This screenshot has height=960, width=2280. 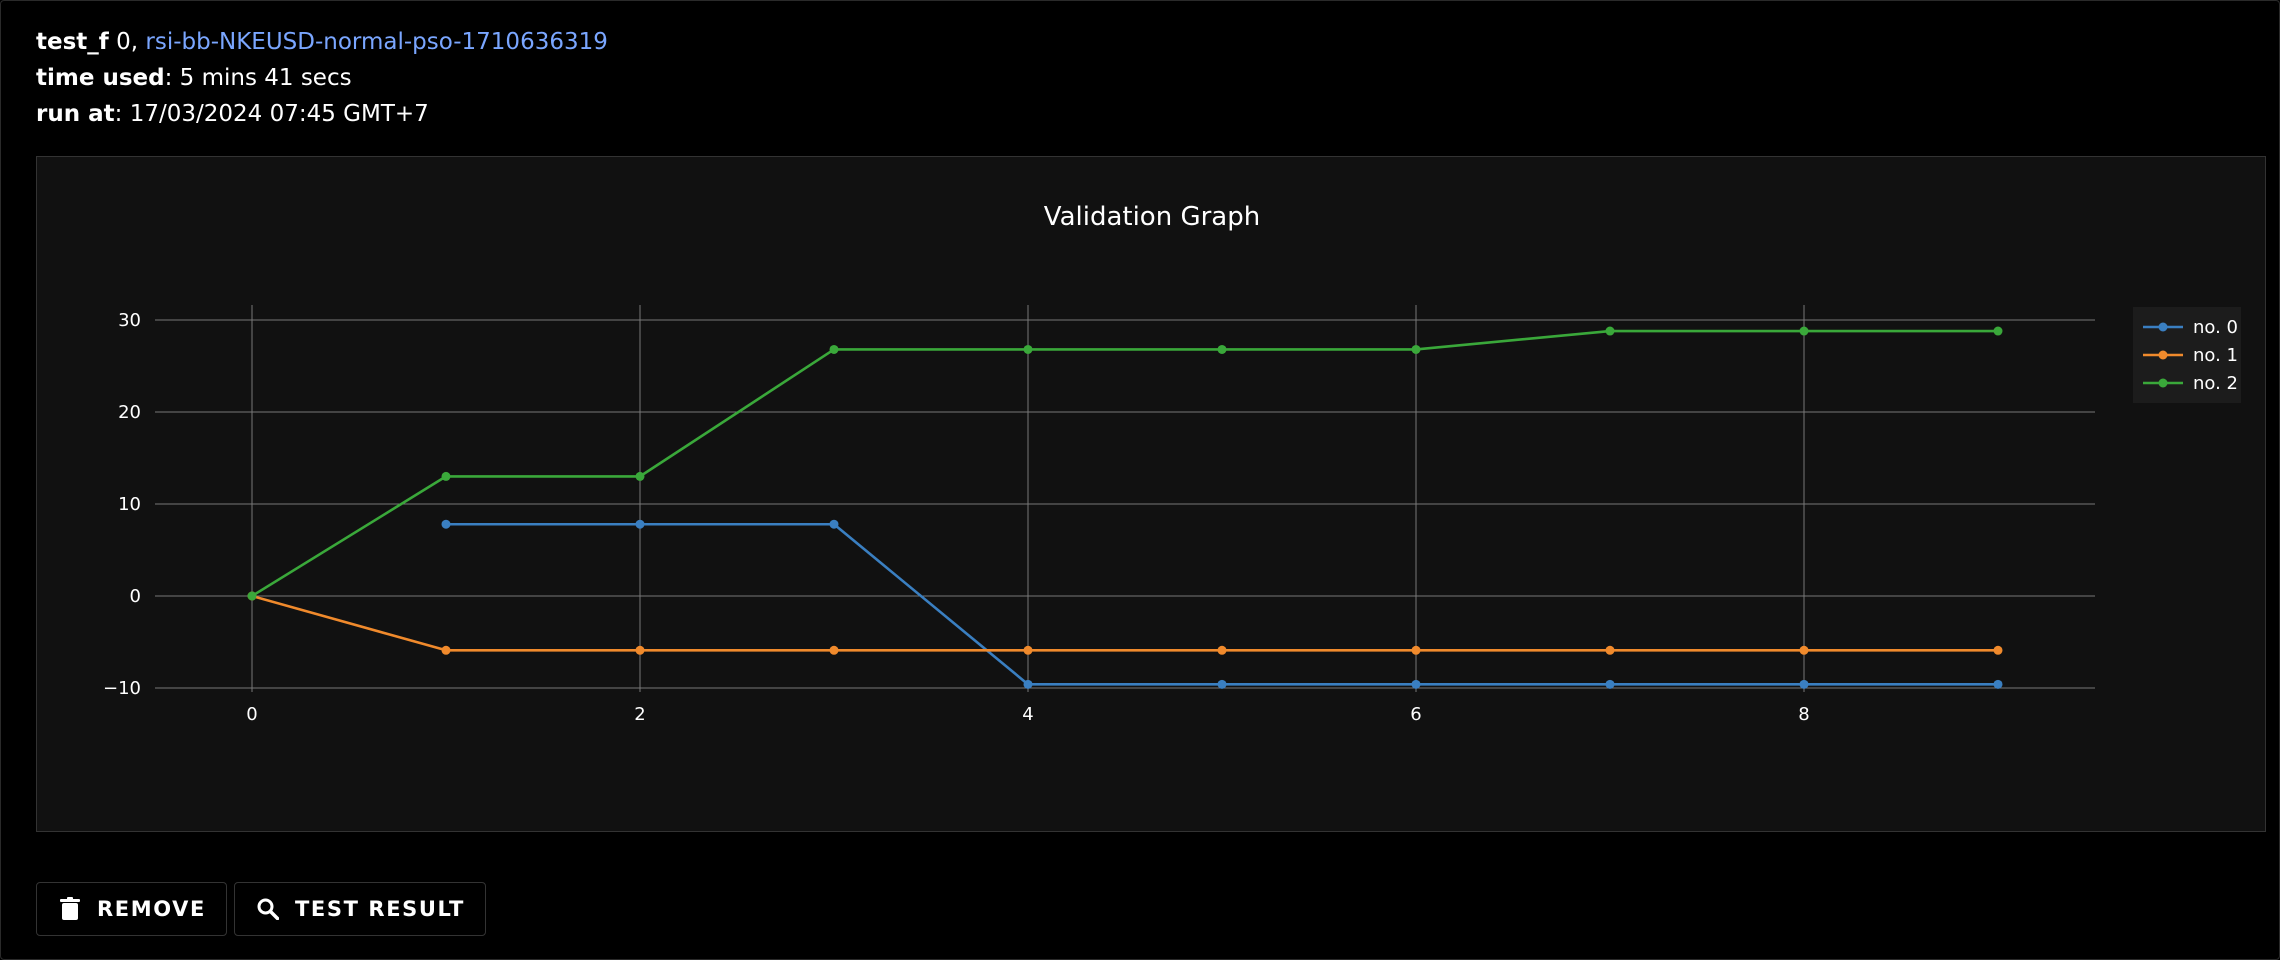 What do you see at coordinates (2215, 327) in the screenshot?
I see `legend-label: no. 0` at bounding box center [2215, 327].